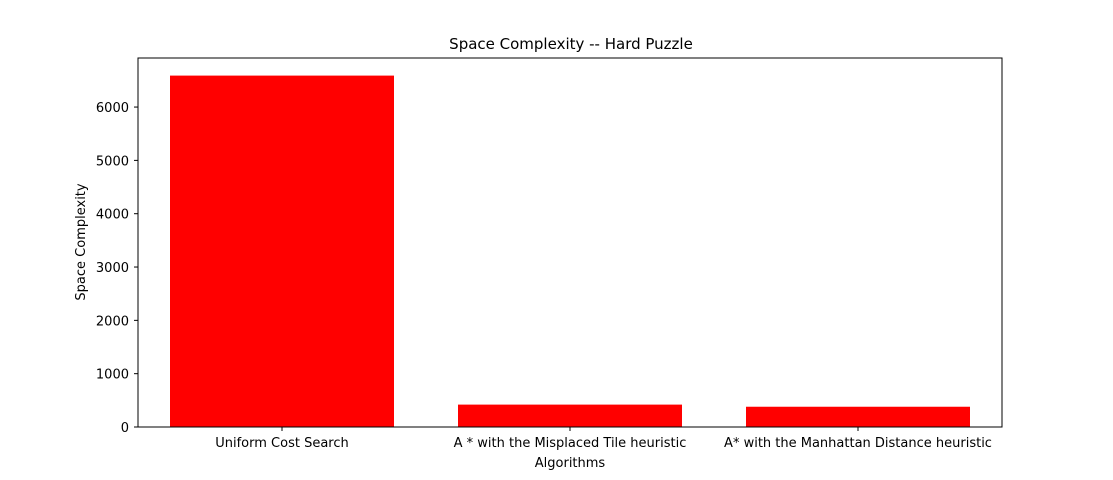 The width and height of the screenshot is (1113, 480). Describe the element at coordinates (858, 443) in the screenshot. I see `x-tick-label: A* with the Manhattan Distance heuristic` at that location.